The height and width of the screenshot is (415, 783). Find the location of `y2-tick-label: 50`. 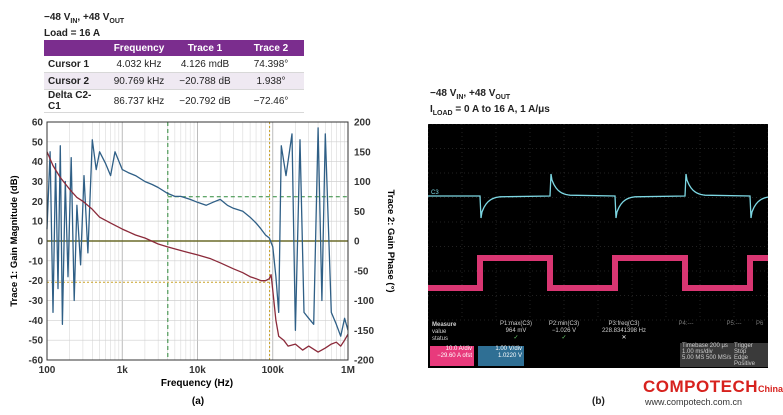

y2-tick-label: 50 is located at coordinates (360, 212).